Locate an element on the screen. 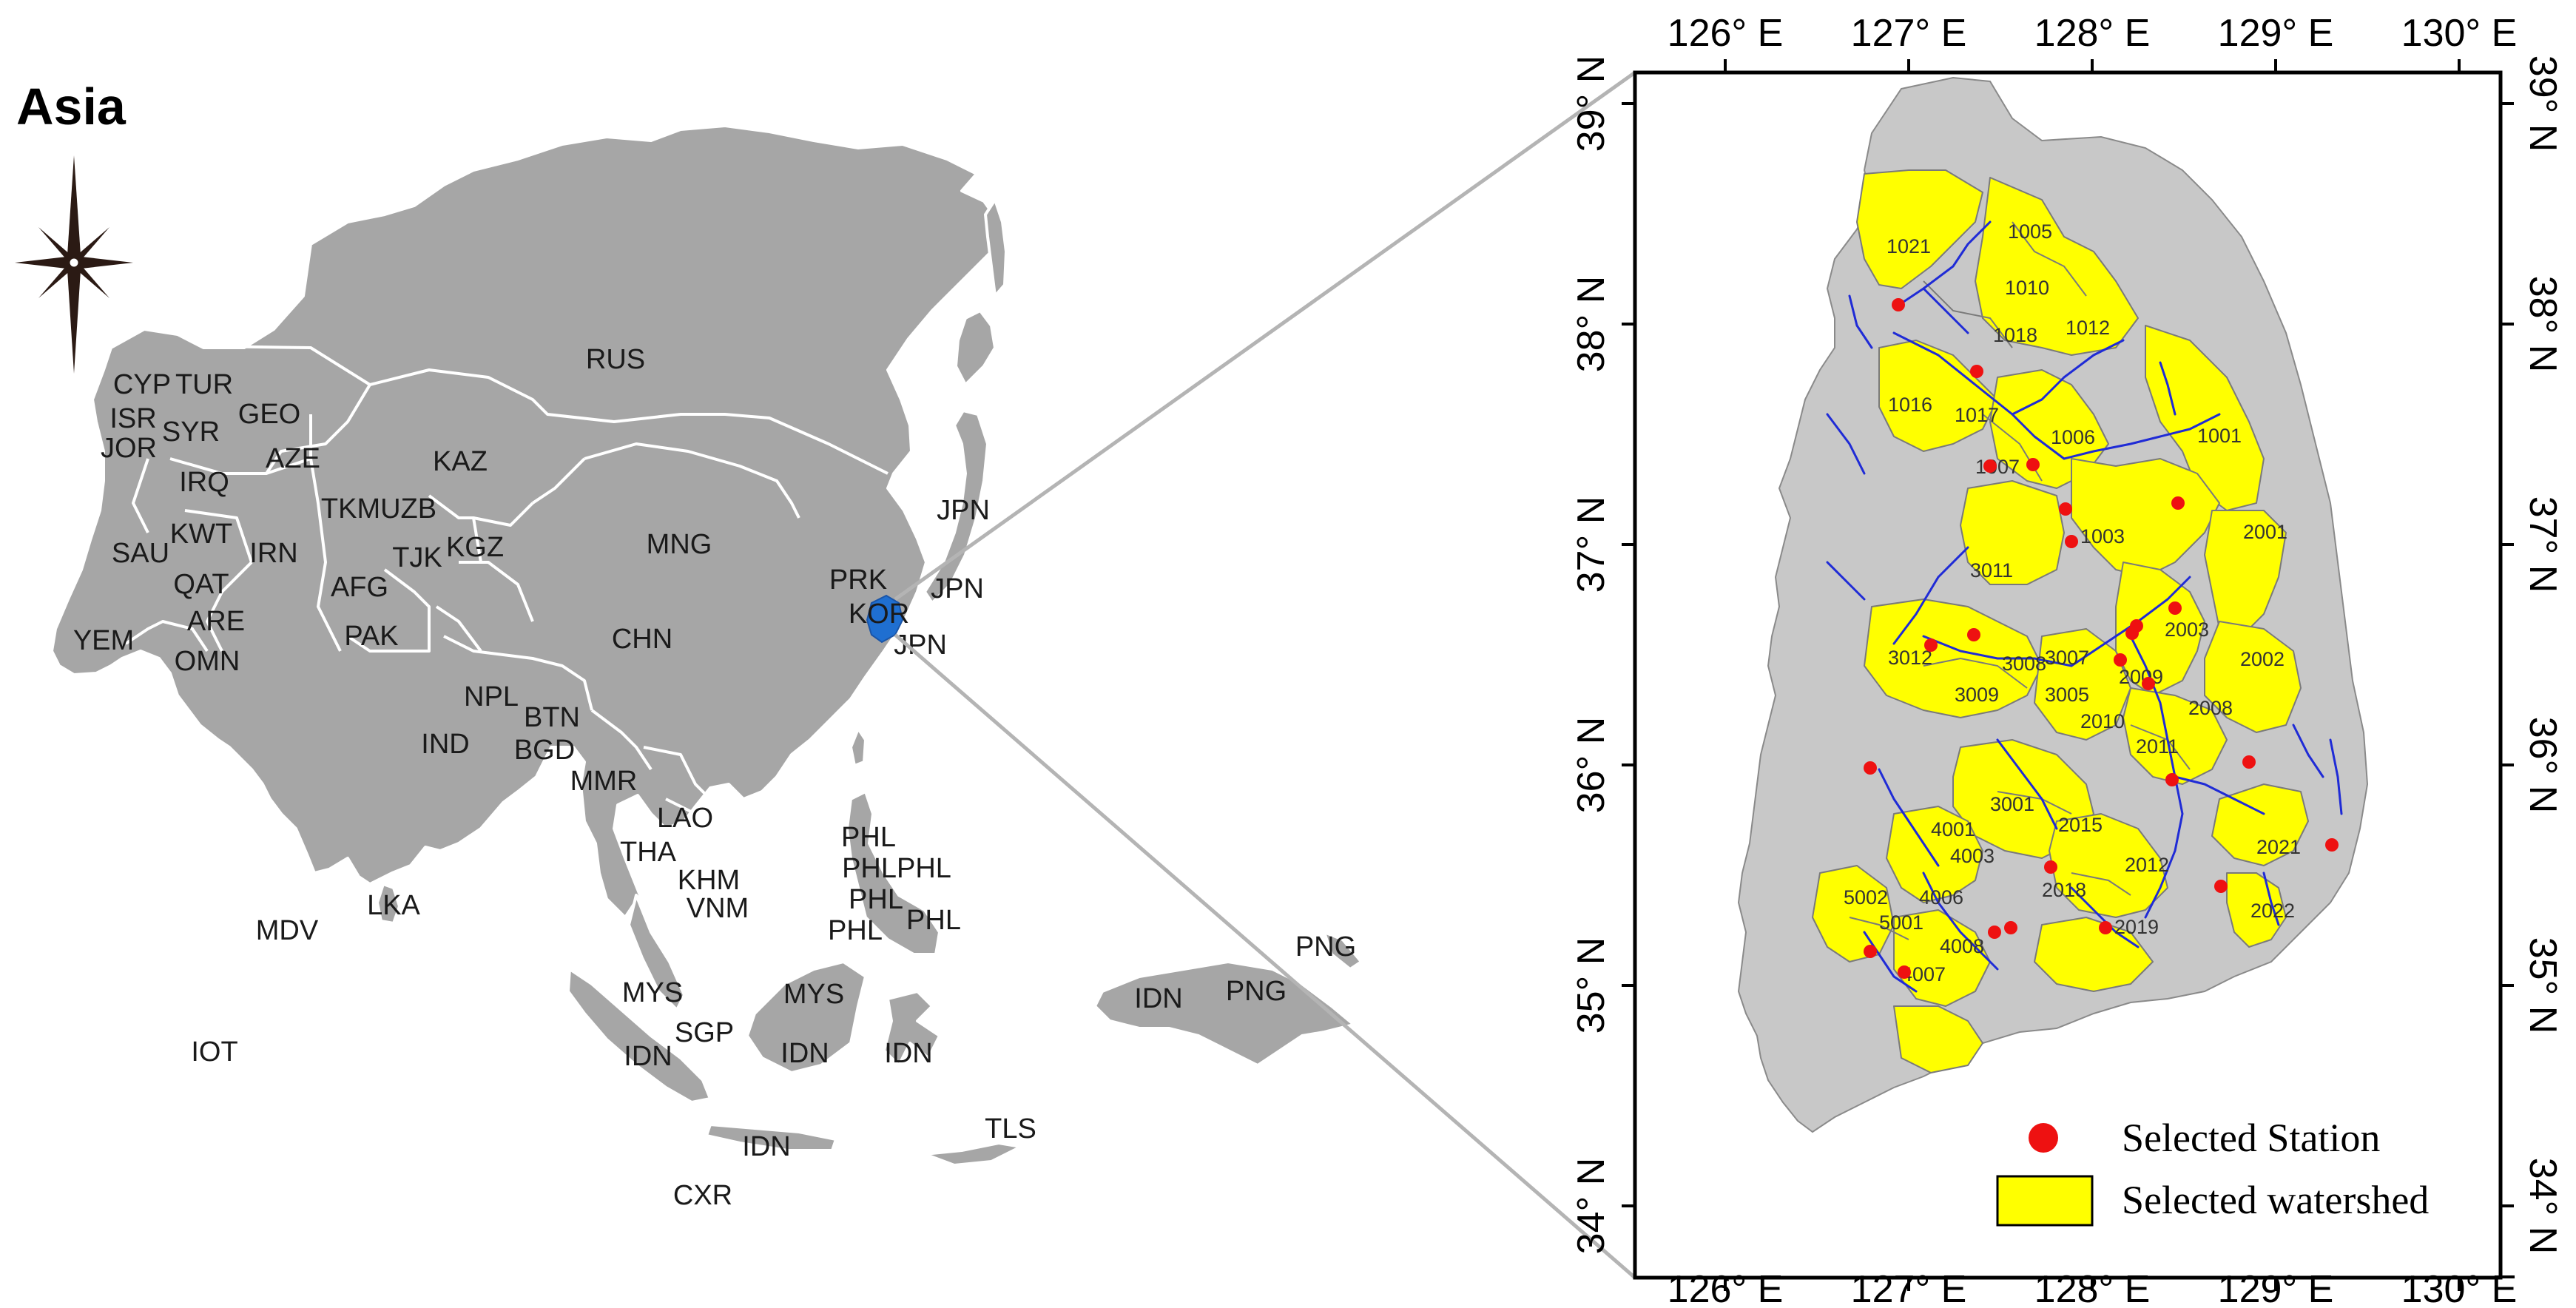  watershed-label-1016: 1016 is located at coordinates (1910, 405).